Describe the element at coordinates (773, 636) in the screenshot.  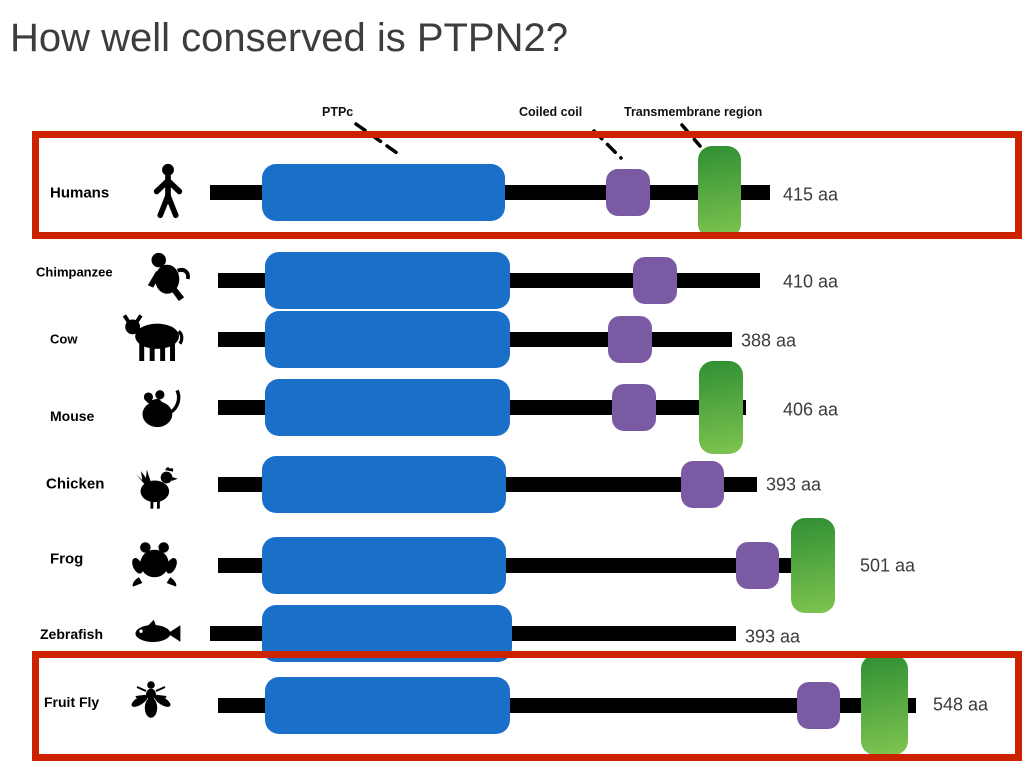
I see `length-label-zebrafish: 393 aa` at that location.